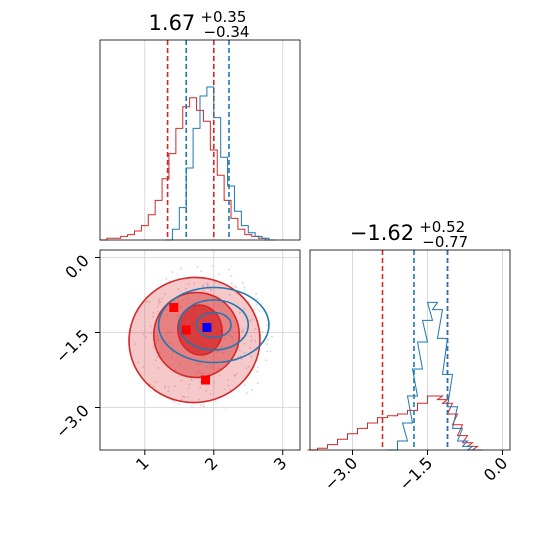 The width and height of the screenshot is (550, 550). What do you see at coordinates (142, 463) in the screenshot?
I see `joint-xtick-label-0: 1` at bounding box center [142, 463].